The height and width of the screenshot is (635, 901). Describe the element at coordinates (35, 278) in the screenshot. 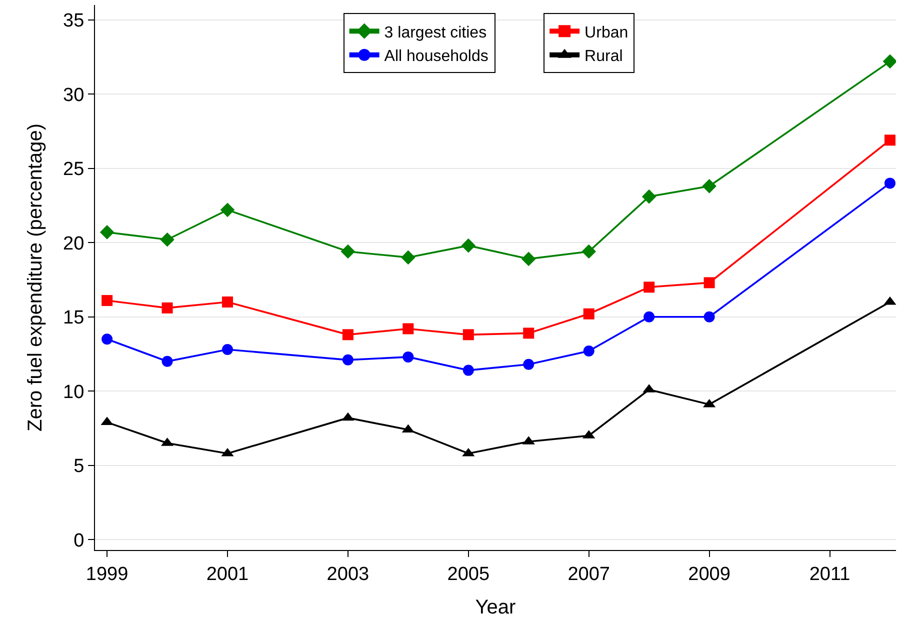

I see `y-axis-title: Zero fuel expenditure (percentage)` at that location.